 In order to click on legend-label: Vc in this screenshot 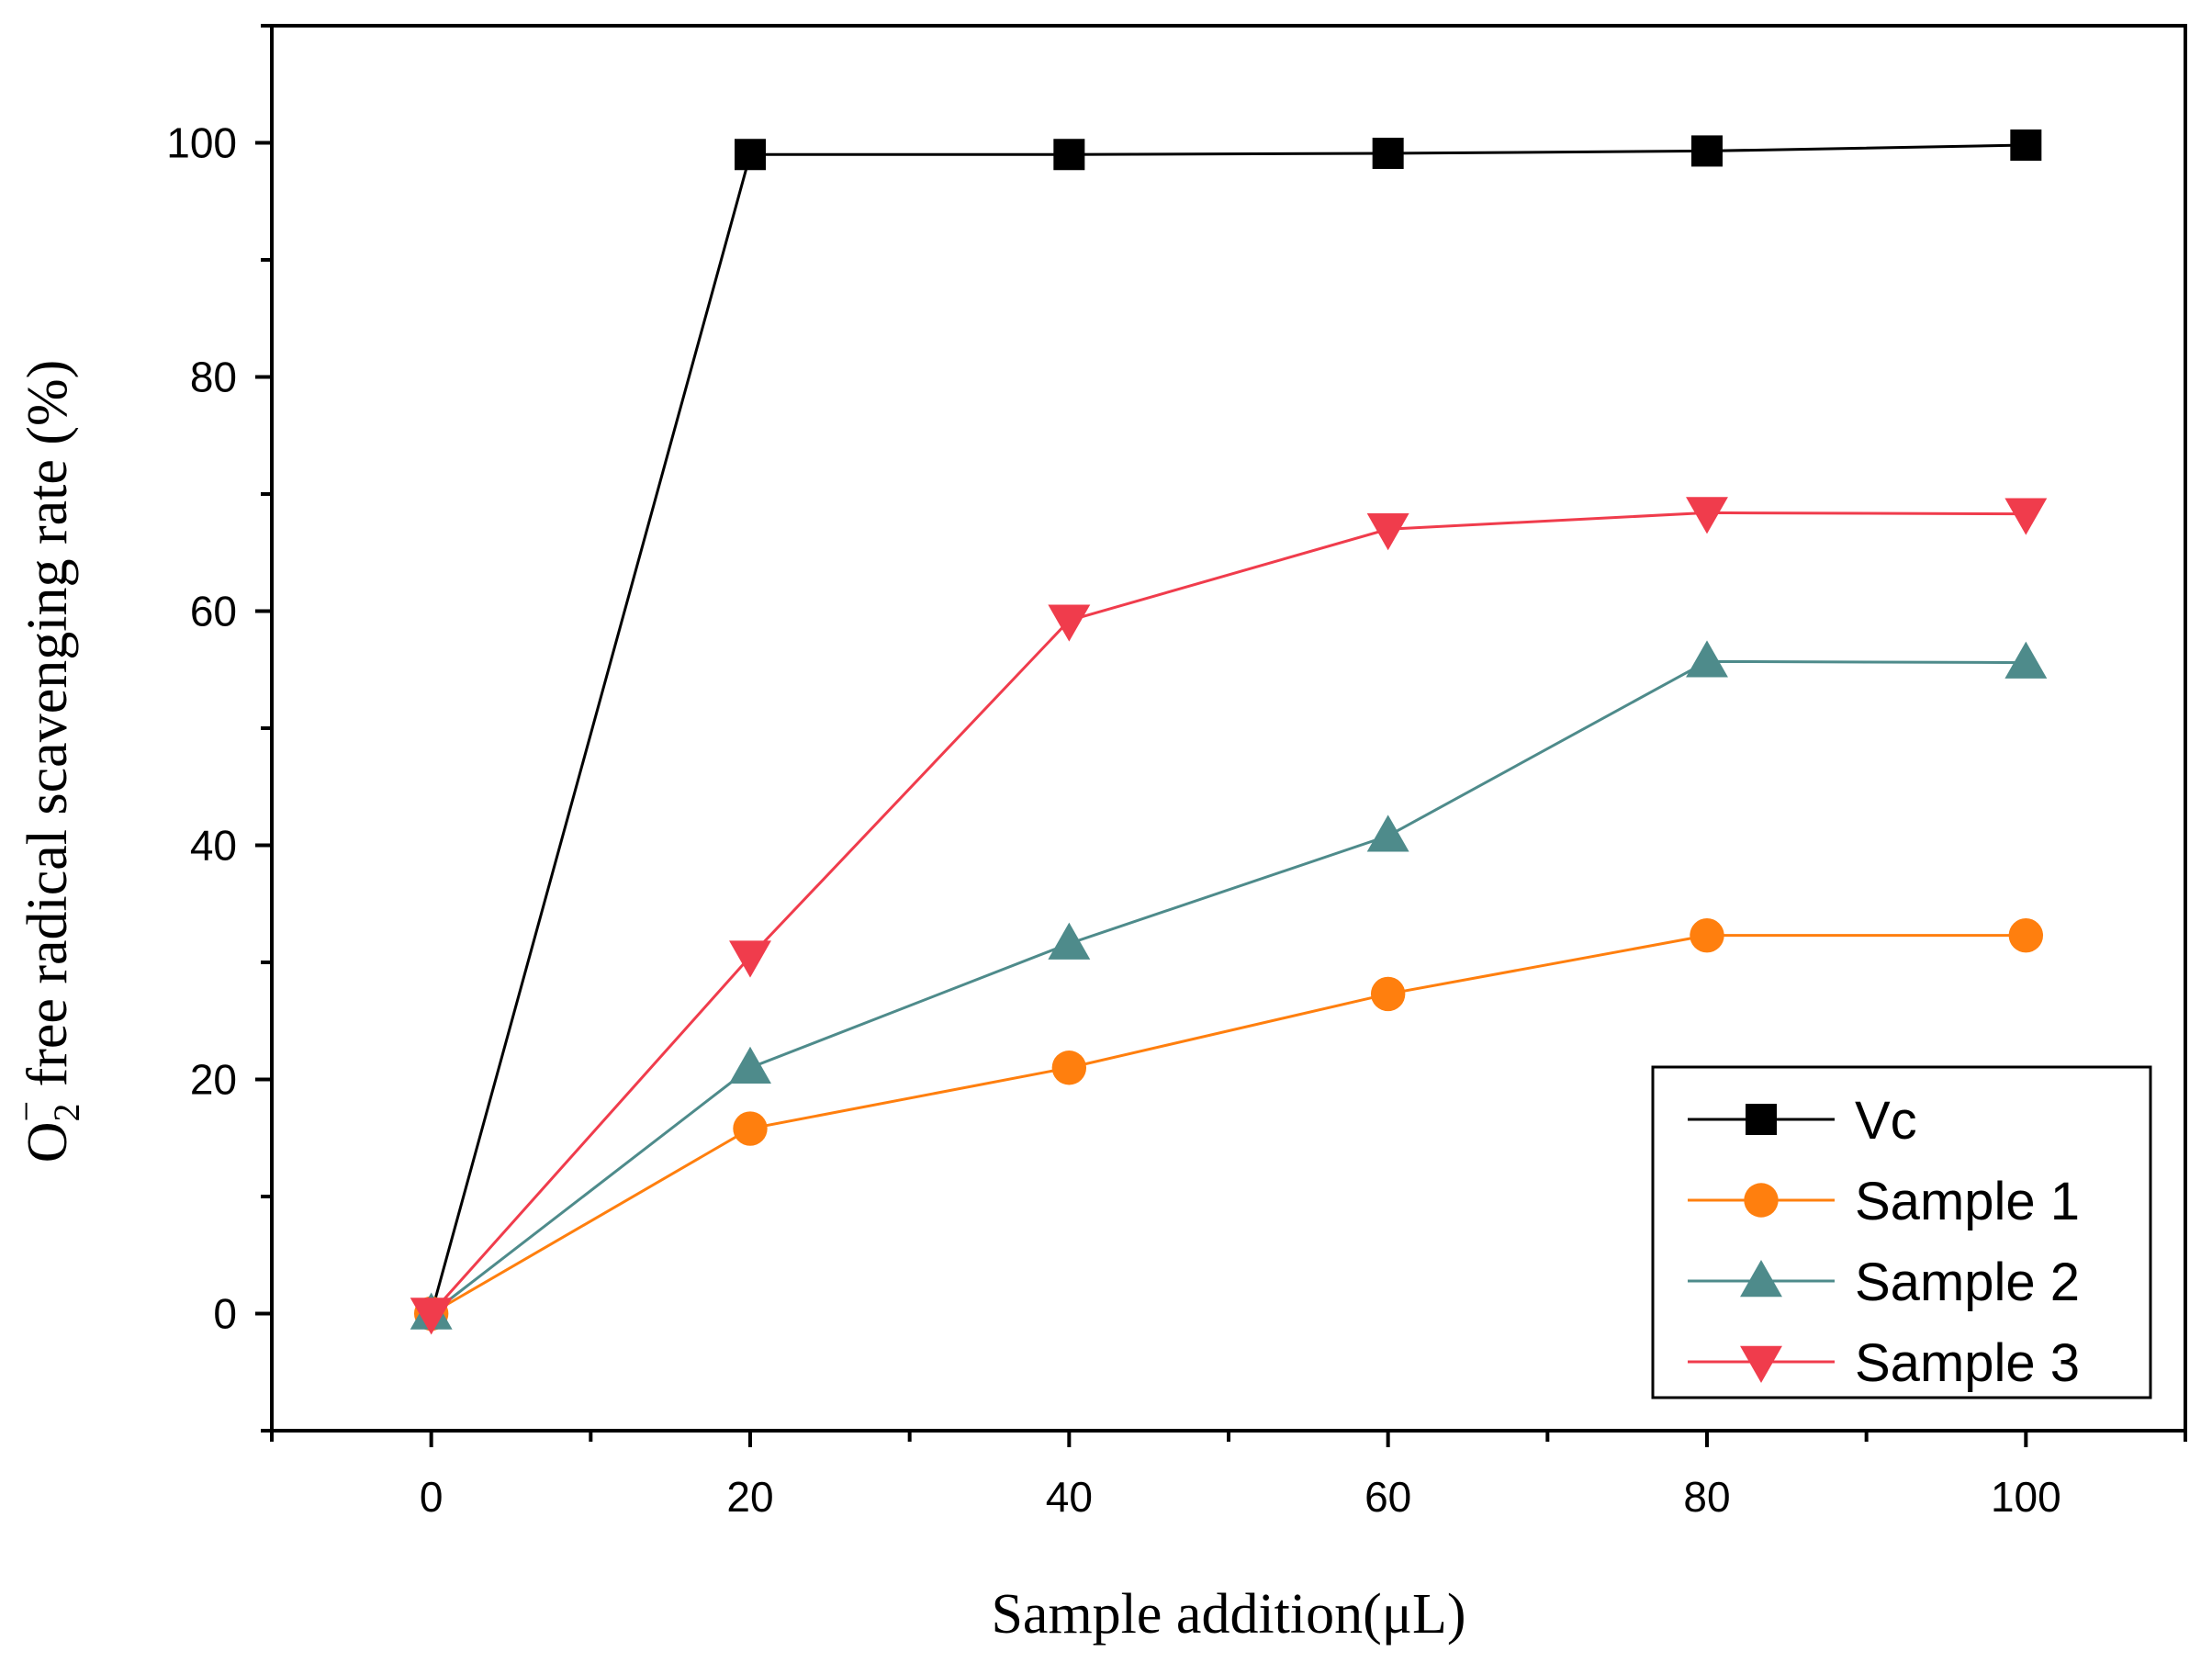, I will do `click(1886, 1121)`.